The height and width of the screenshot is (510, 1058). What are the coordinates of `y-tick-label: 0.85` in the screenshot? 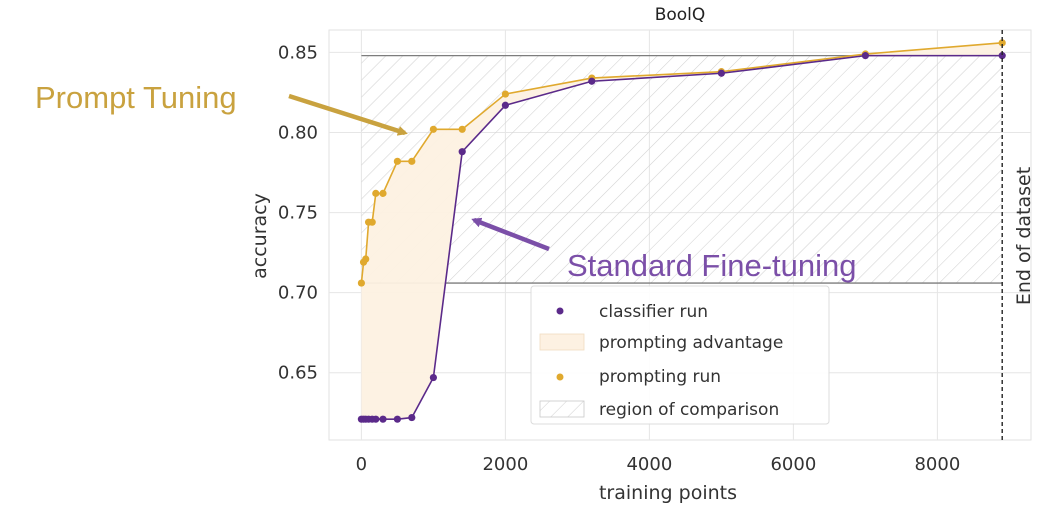 It's located at (298, 52).